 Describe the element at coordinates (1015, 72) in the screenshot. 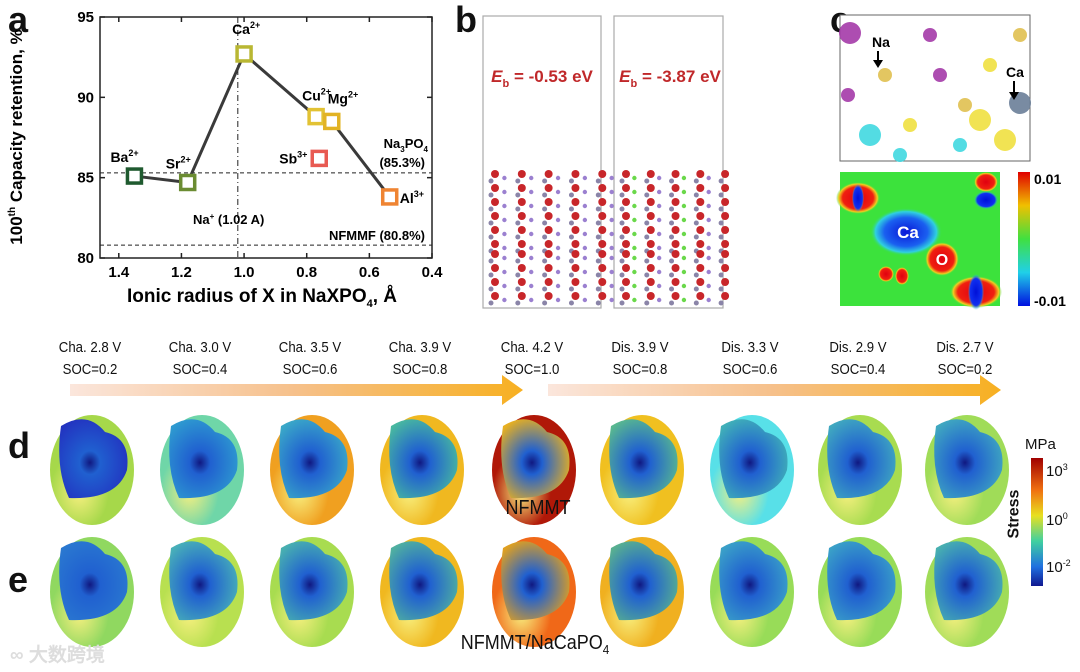

I see `ca-atom-label: Ca` at that location.